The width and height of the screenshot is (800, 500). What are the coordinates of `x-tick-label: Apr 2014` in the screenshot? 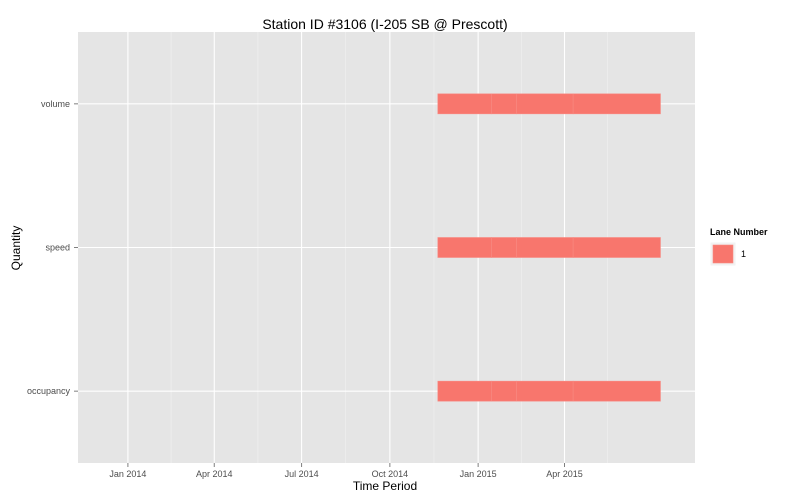 It's located at (214, 474).